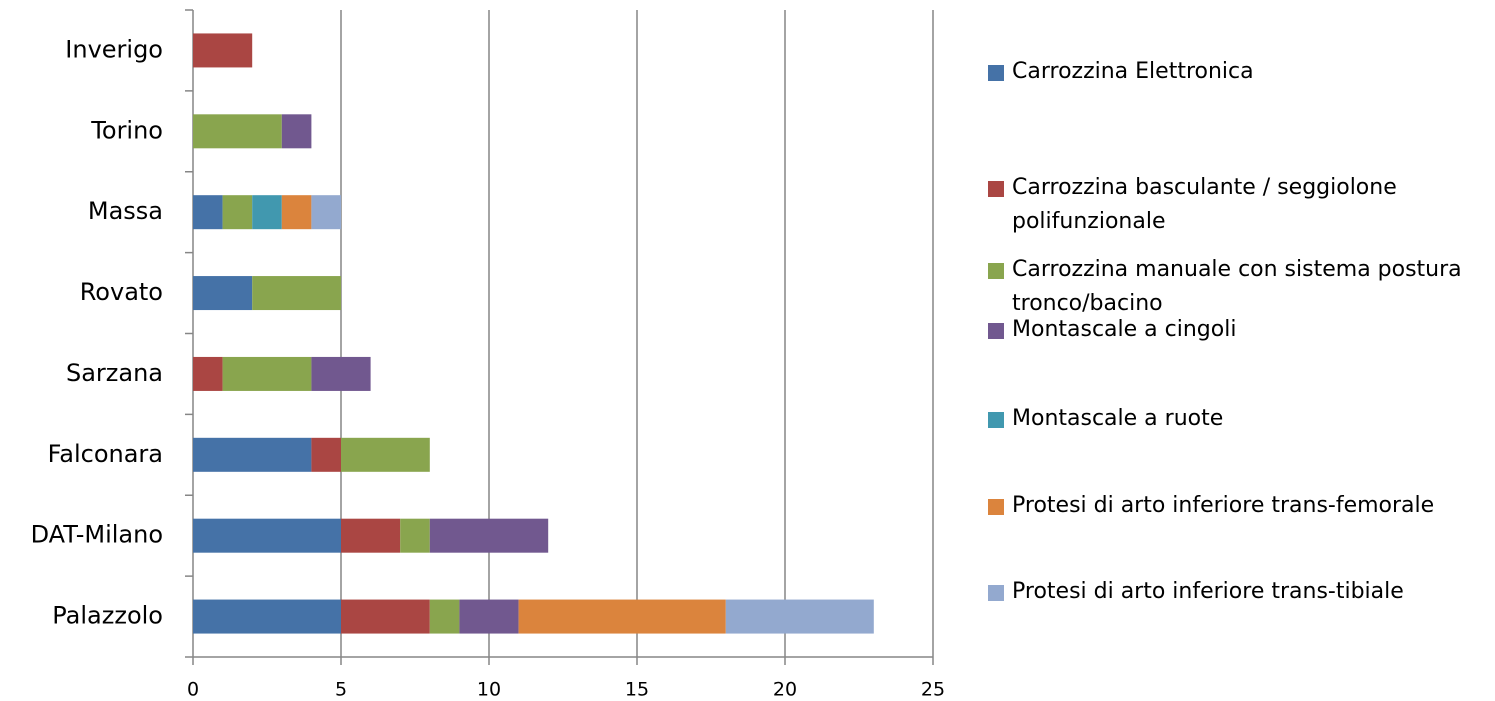  I want to click on y-tick-label: Torino, so click(126, 130).